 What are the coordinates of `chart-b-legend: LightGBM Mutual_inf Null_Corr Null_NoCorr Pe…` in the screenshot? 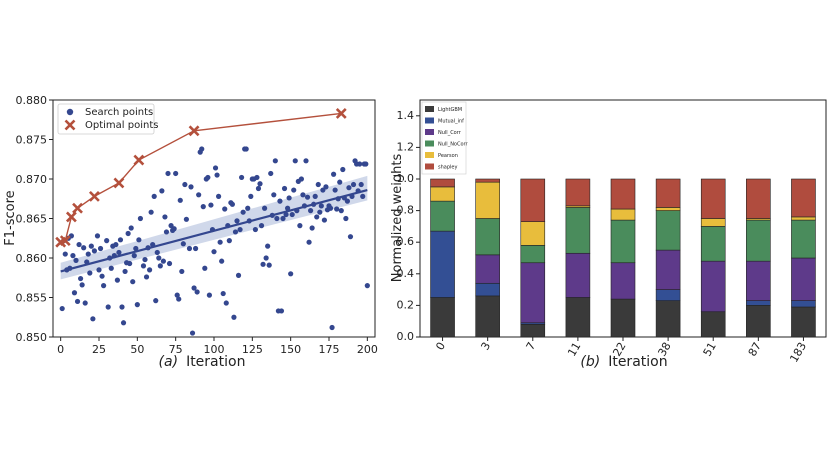 It's located at (445, 138).